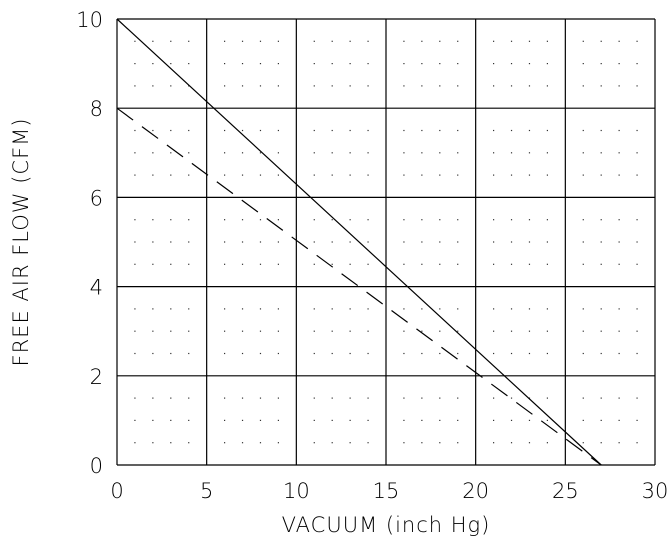 This screenshot has height=543, width=672. I want to click on x-tick-label: 20, so click(475, 491).